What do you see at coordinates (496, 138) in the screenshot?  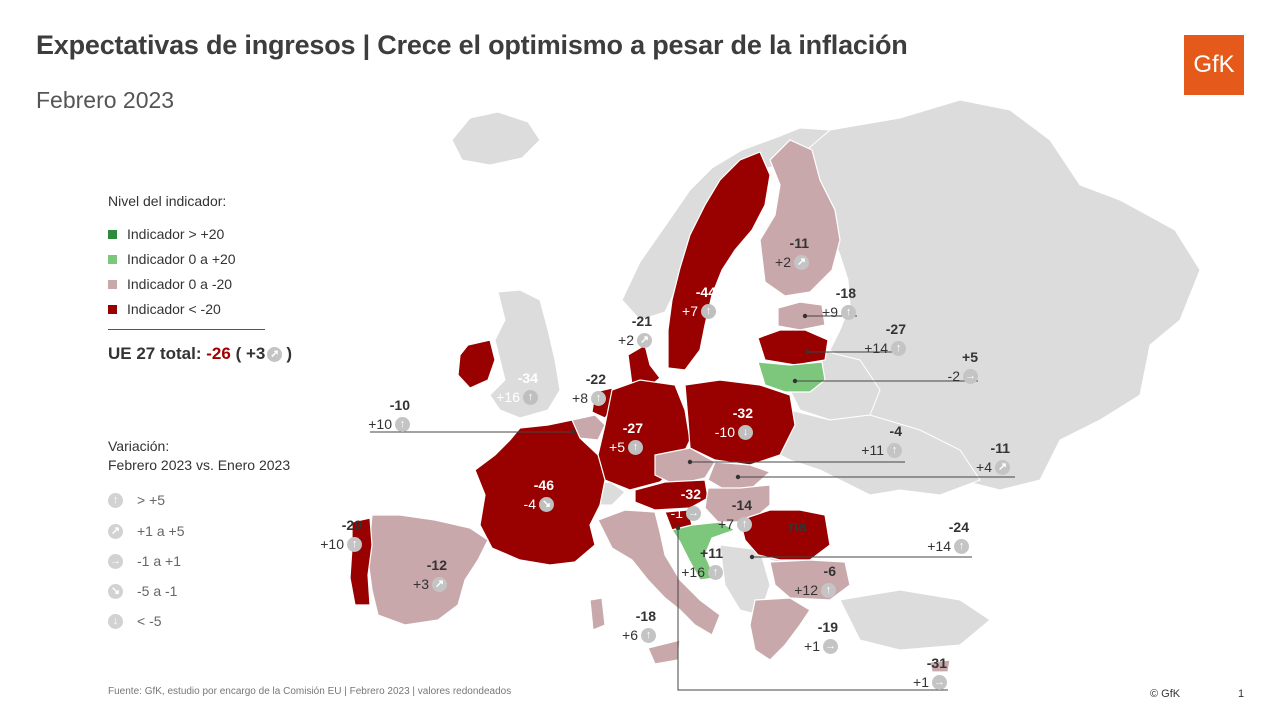 I see `iceland-shape` at bounding box center [496, 138].